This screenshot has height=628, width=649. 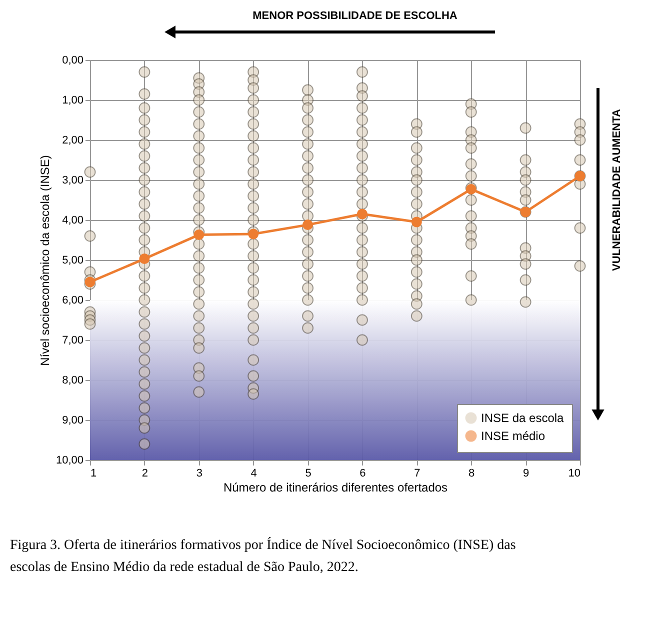 I want to click on y-tick-label: 10,00, so click(x=70, y=460).